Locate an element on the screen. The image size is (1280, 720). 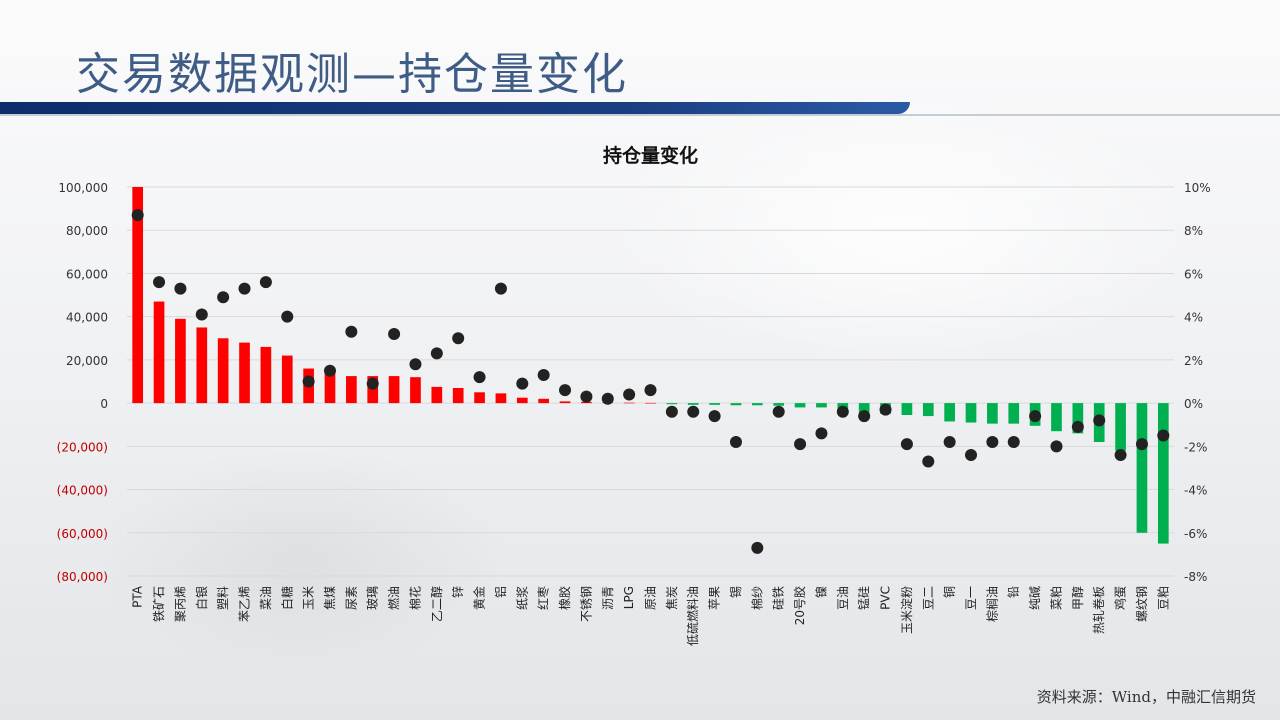
category-label: 菜油 is located at coordinates (266, 598).